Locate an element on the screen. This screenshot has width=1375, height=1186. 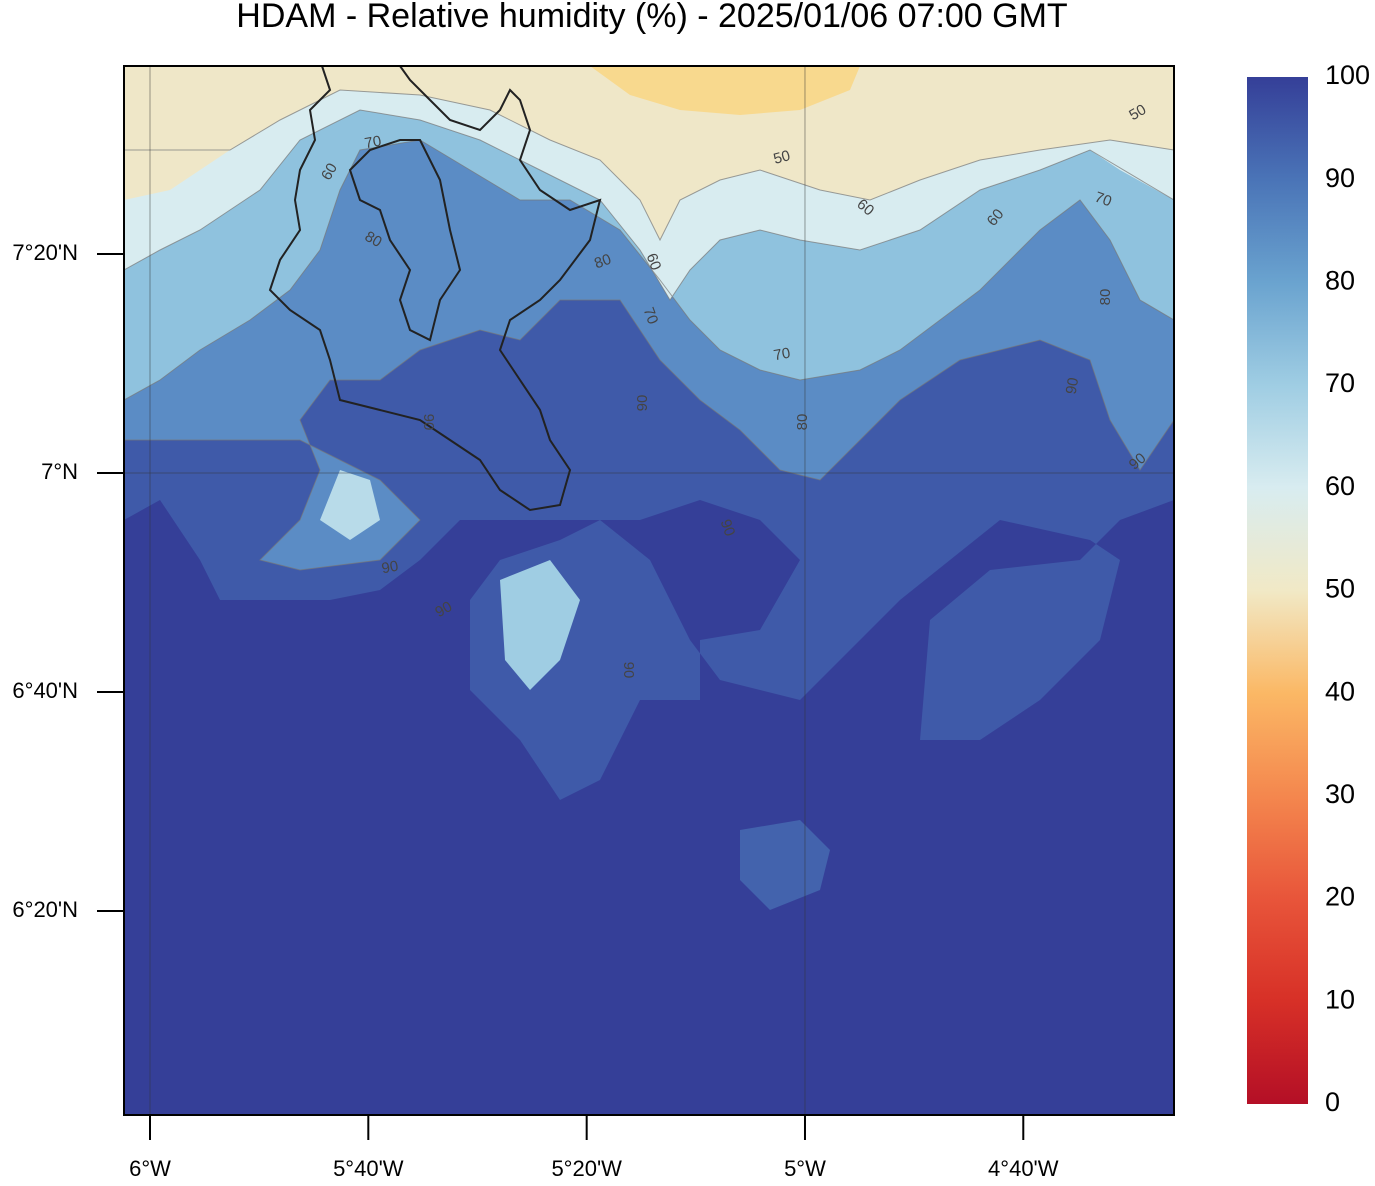
colorbar-tick-label: 60 is located at coordinates (1340, 486).